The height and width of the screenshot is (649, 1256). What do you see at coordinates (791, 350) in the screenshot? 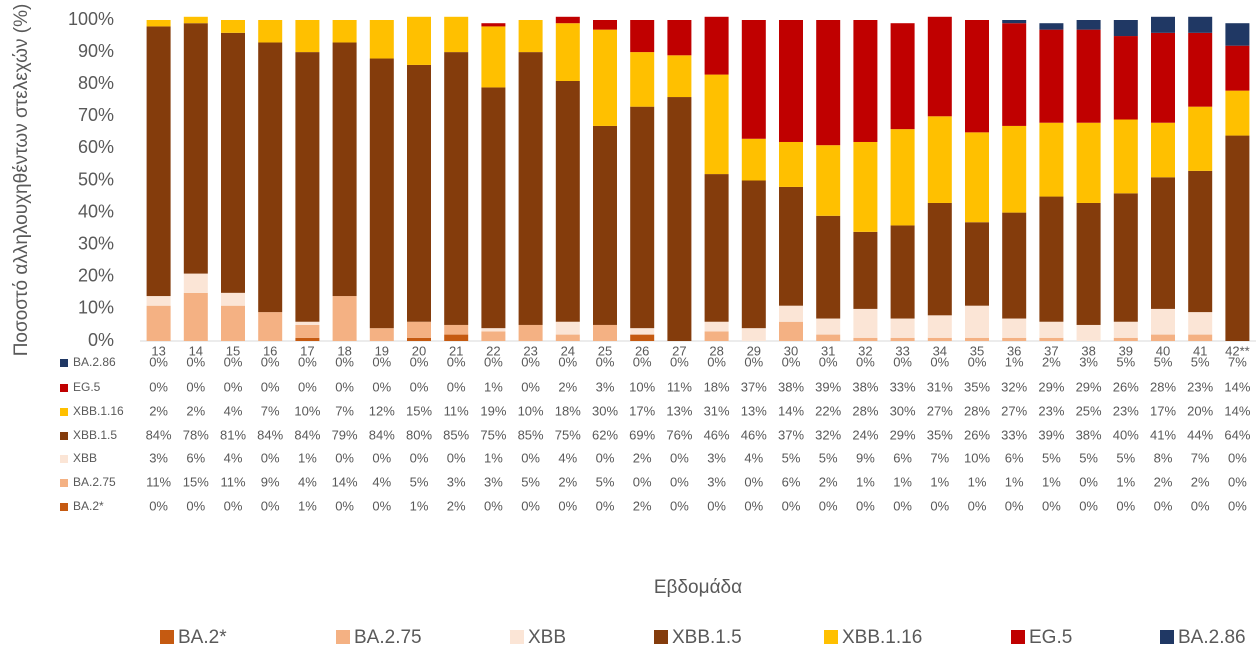
I see `x-tick-label: 30` at bounding box center [791, 350].